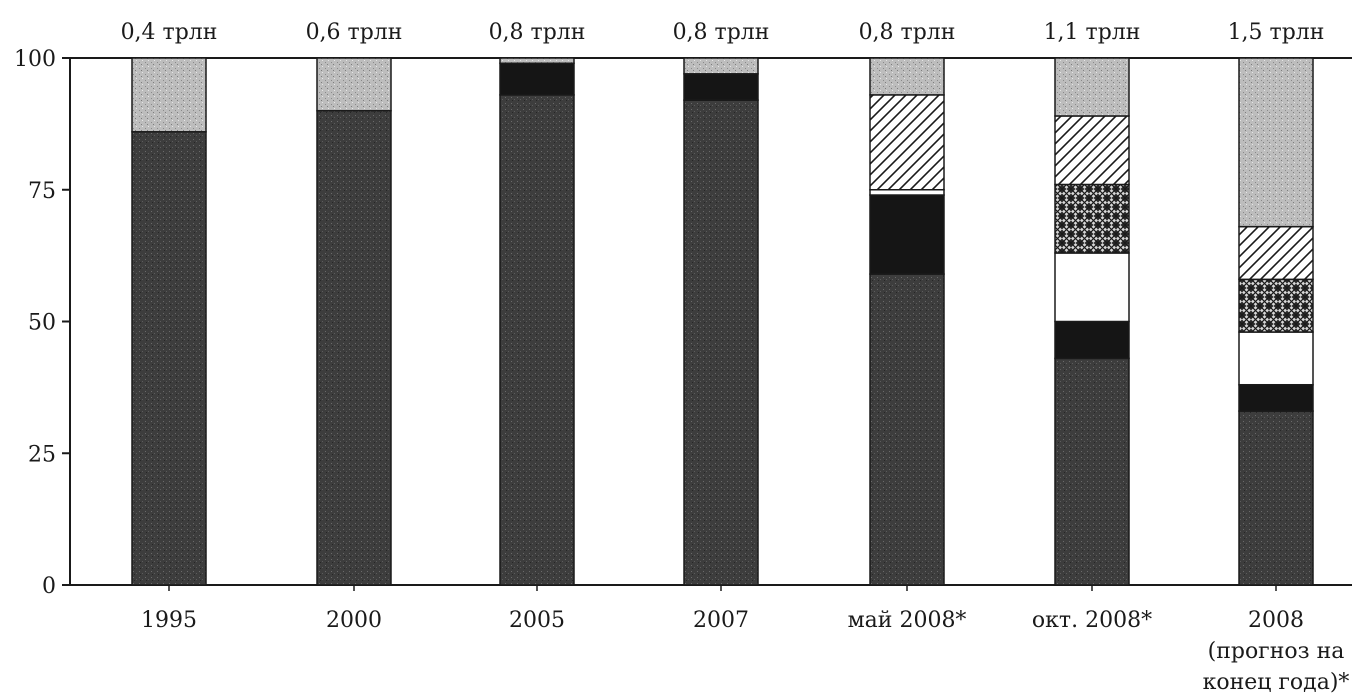 The height and width of the screenshot is (697, 1371). I want to click on x-tick-label: май 2008*, so click(907, 620).